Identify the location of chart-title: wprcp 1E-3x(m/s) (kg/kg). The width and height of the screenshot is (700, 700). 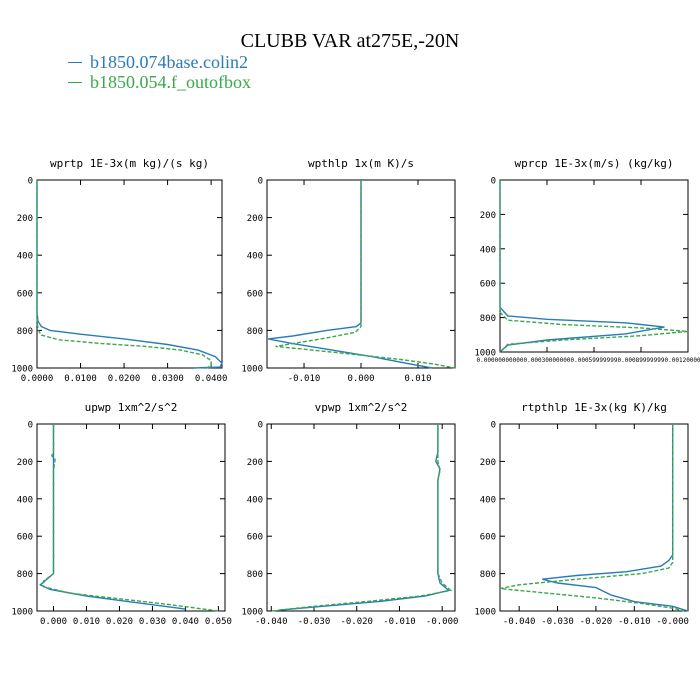
(594, 163).